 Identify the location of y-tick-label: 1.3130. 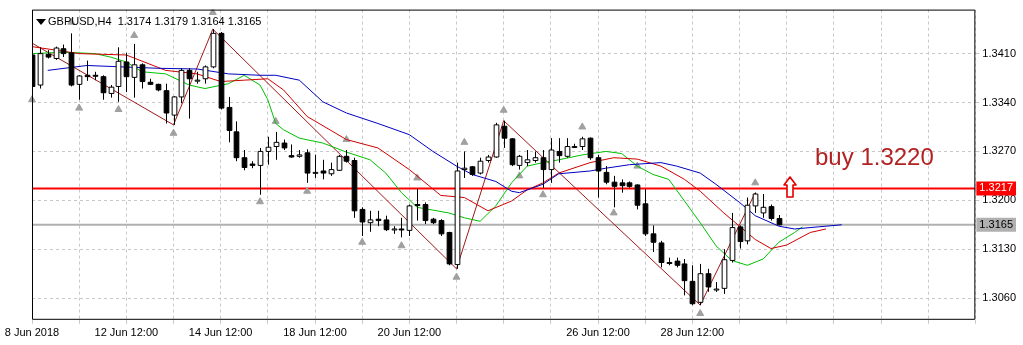
(999, 248).